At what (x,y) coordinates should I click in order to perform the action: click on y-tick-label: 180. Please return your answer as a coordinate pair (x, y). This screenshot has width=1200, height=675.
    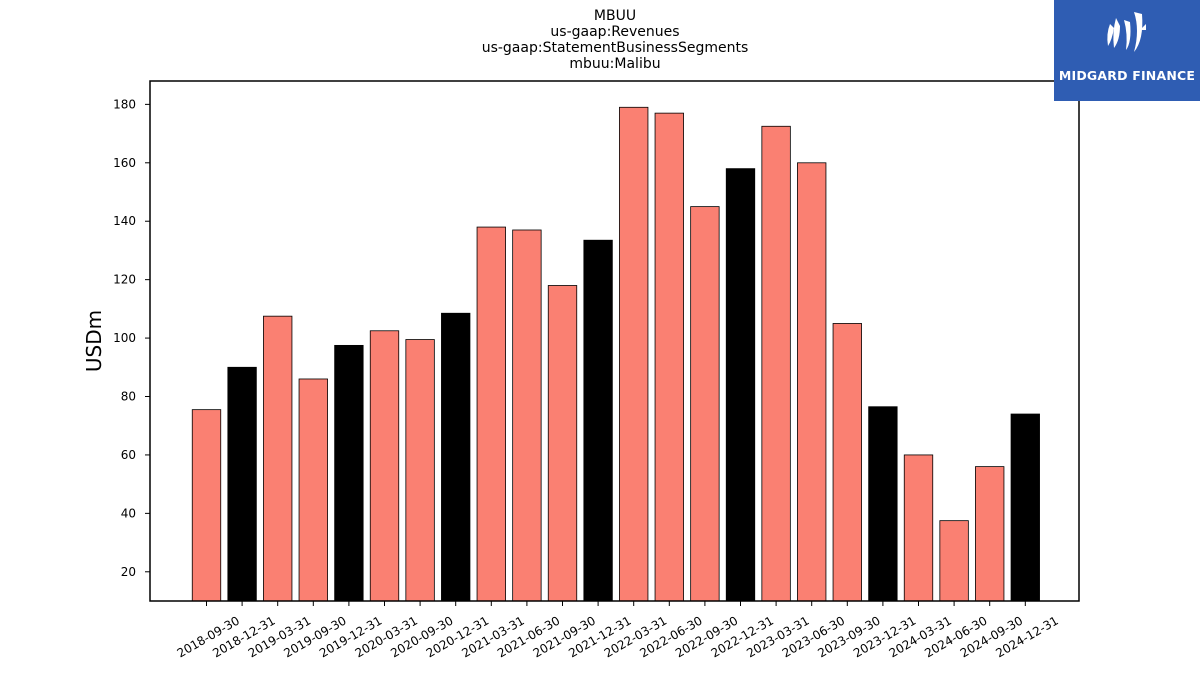
    Looking at the image, I should click on (124, 104).